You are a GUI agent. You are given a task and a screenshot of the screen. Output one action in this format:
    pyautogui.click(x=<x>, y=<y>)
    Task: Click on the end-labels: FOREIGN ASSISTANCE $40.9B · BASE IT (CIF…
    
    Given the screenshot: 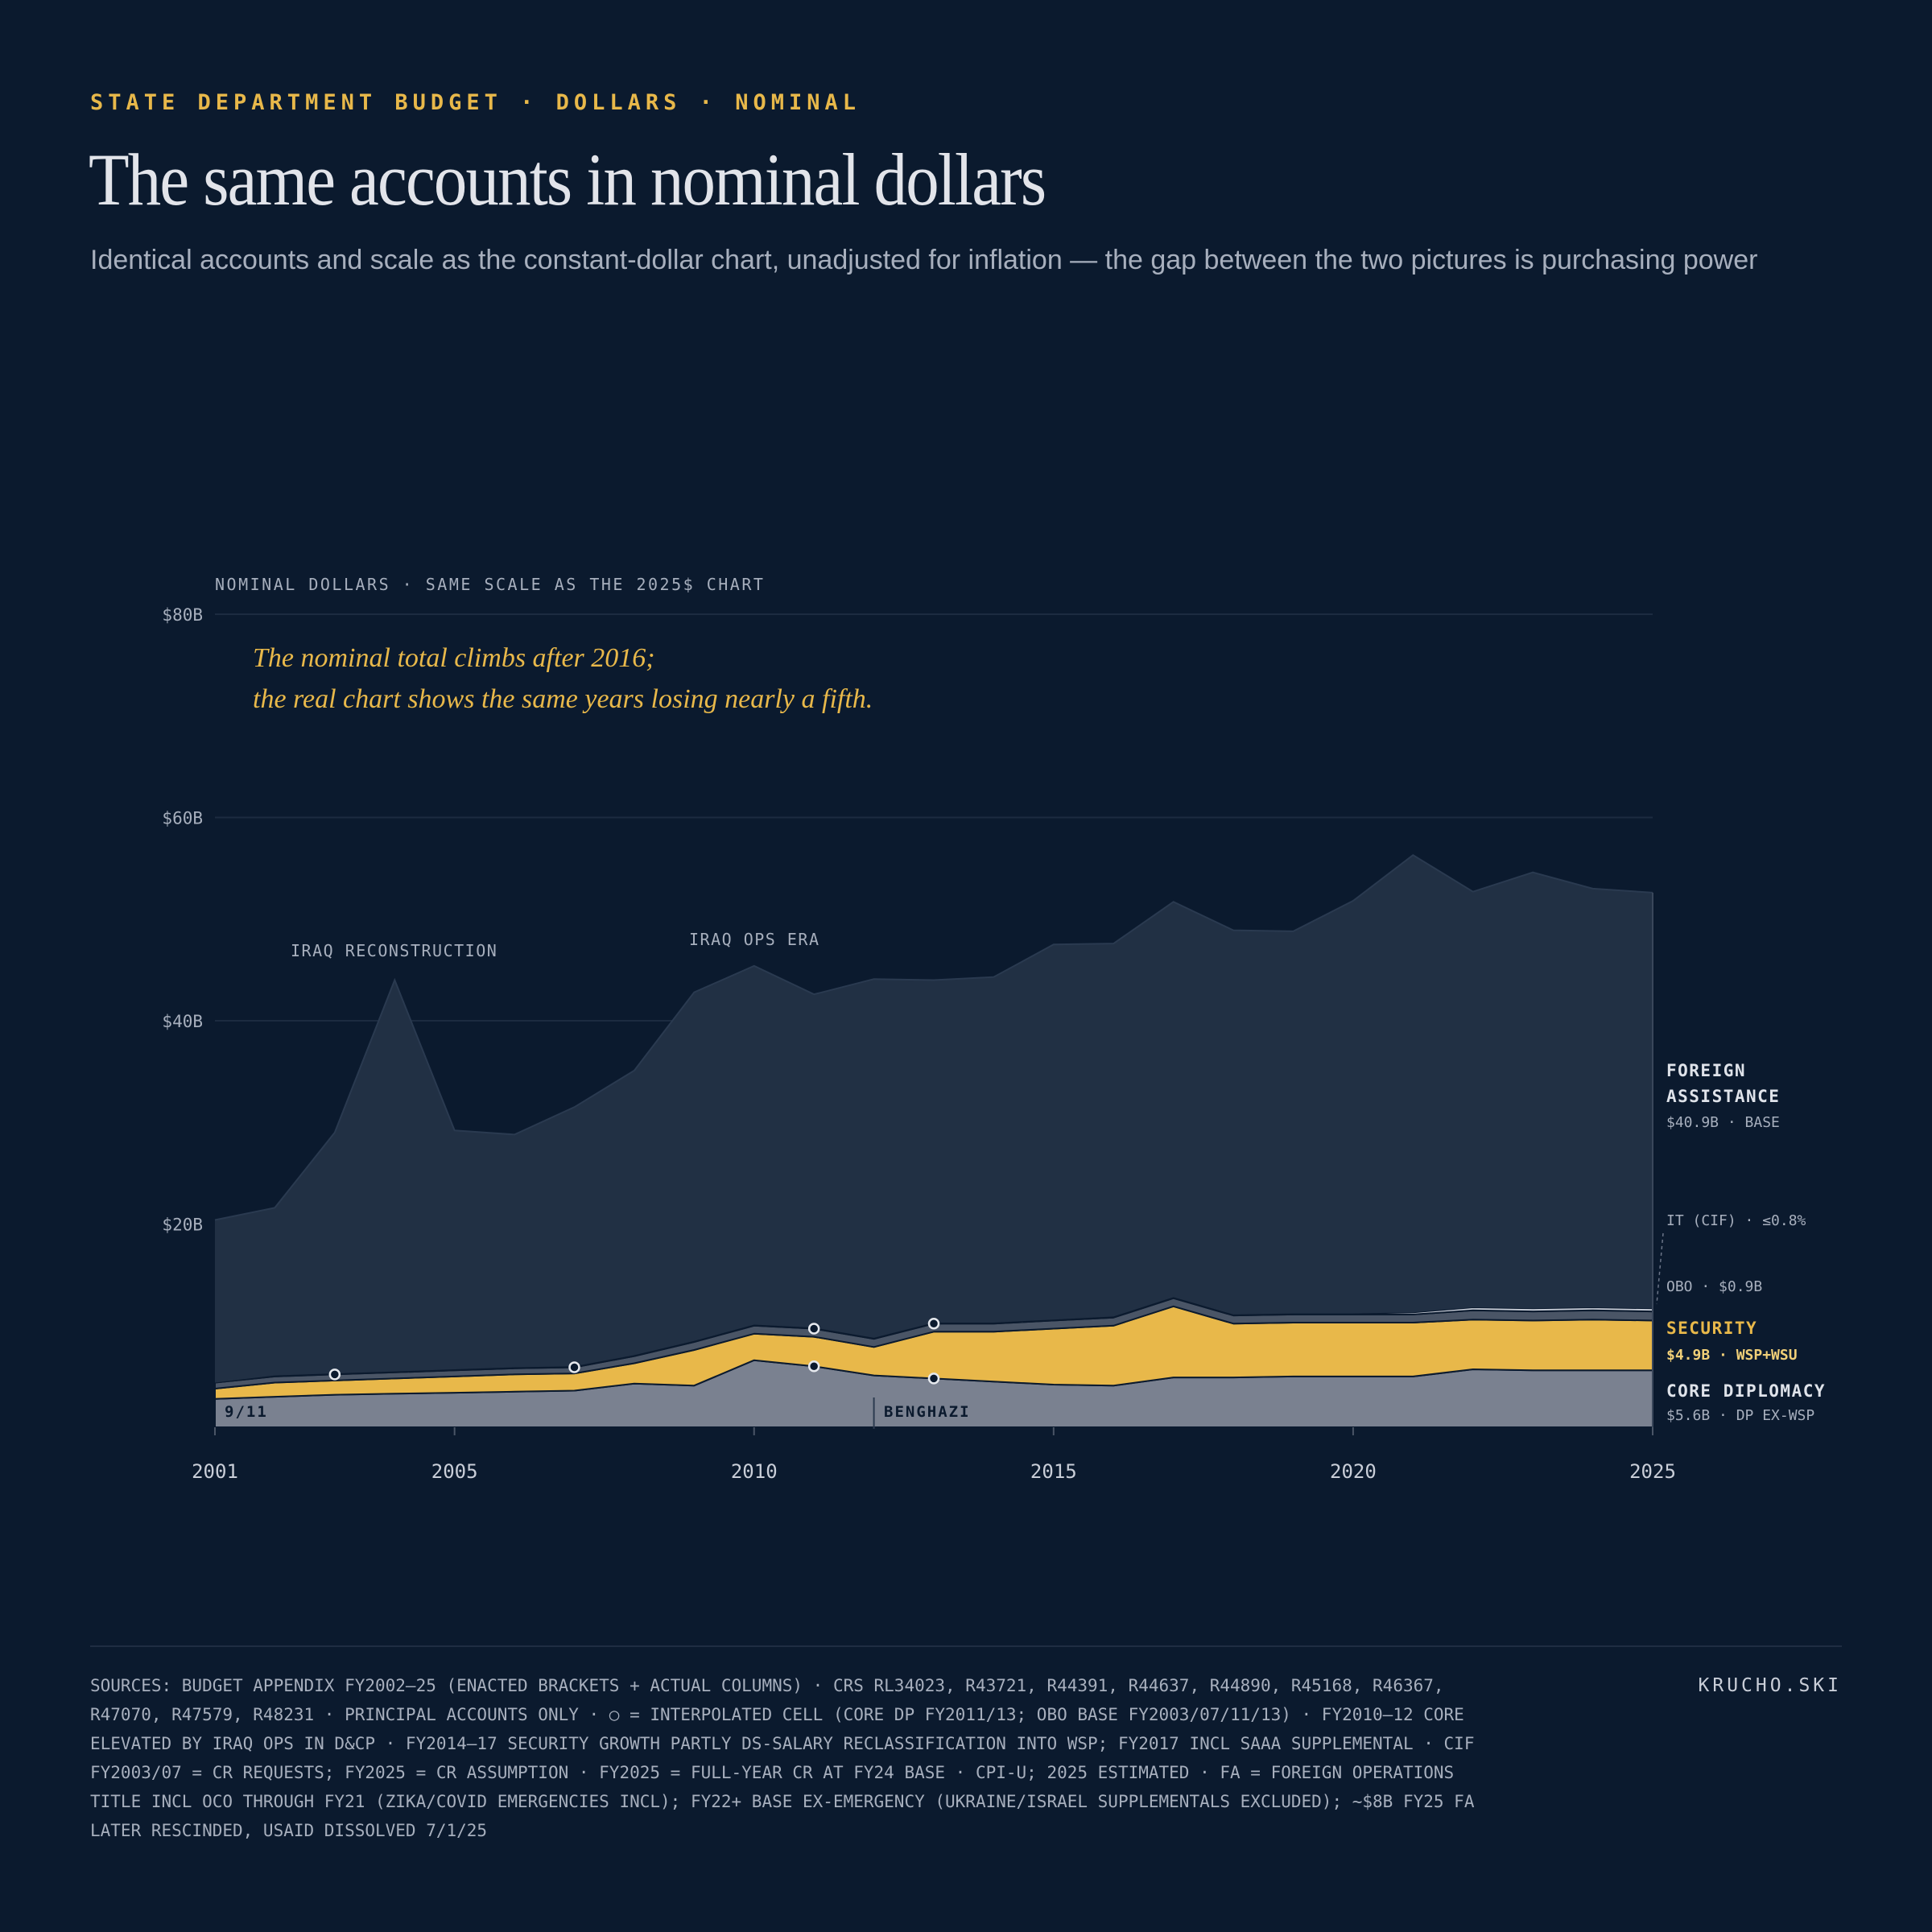 What is the action you would take?
    pyautogui.click(x=1741, y=1242)
    